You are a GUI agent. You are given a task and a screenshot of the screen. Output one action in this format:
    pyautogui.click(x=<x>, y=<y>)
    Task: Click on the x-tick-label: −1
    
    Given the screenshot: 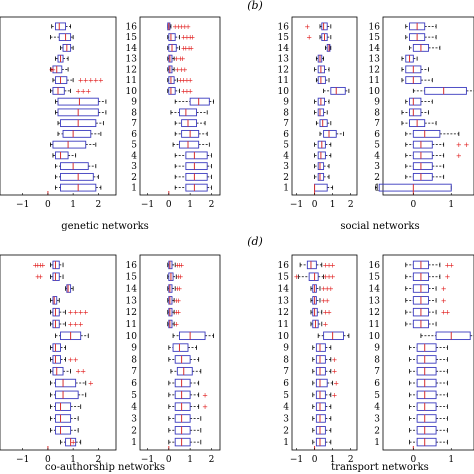 What is the action you would take?
    pyautogui.click(x=147, y=460)
    